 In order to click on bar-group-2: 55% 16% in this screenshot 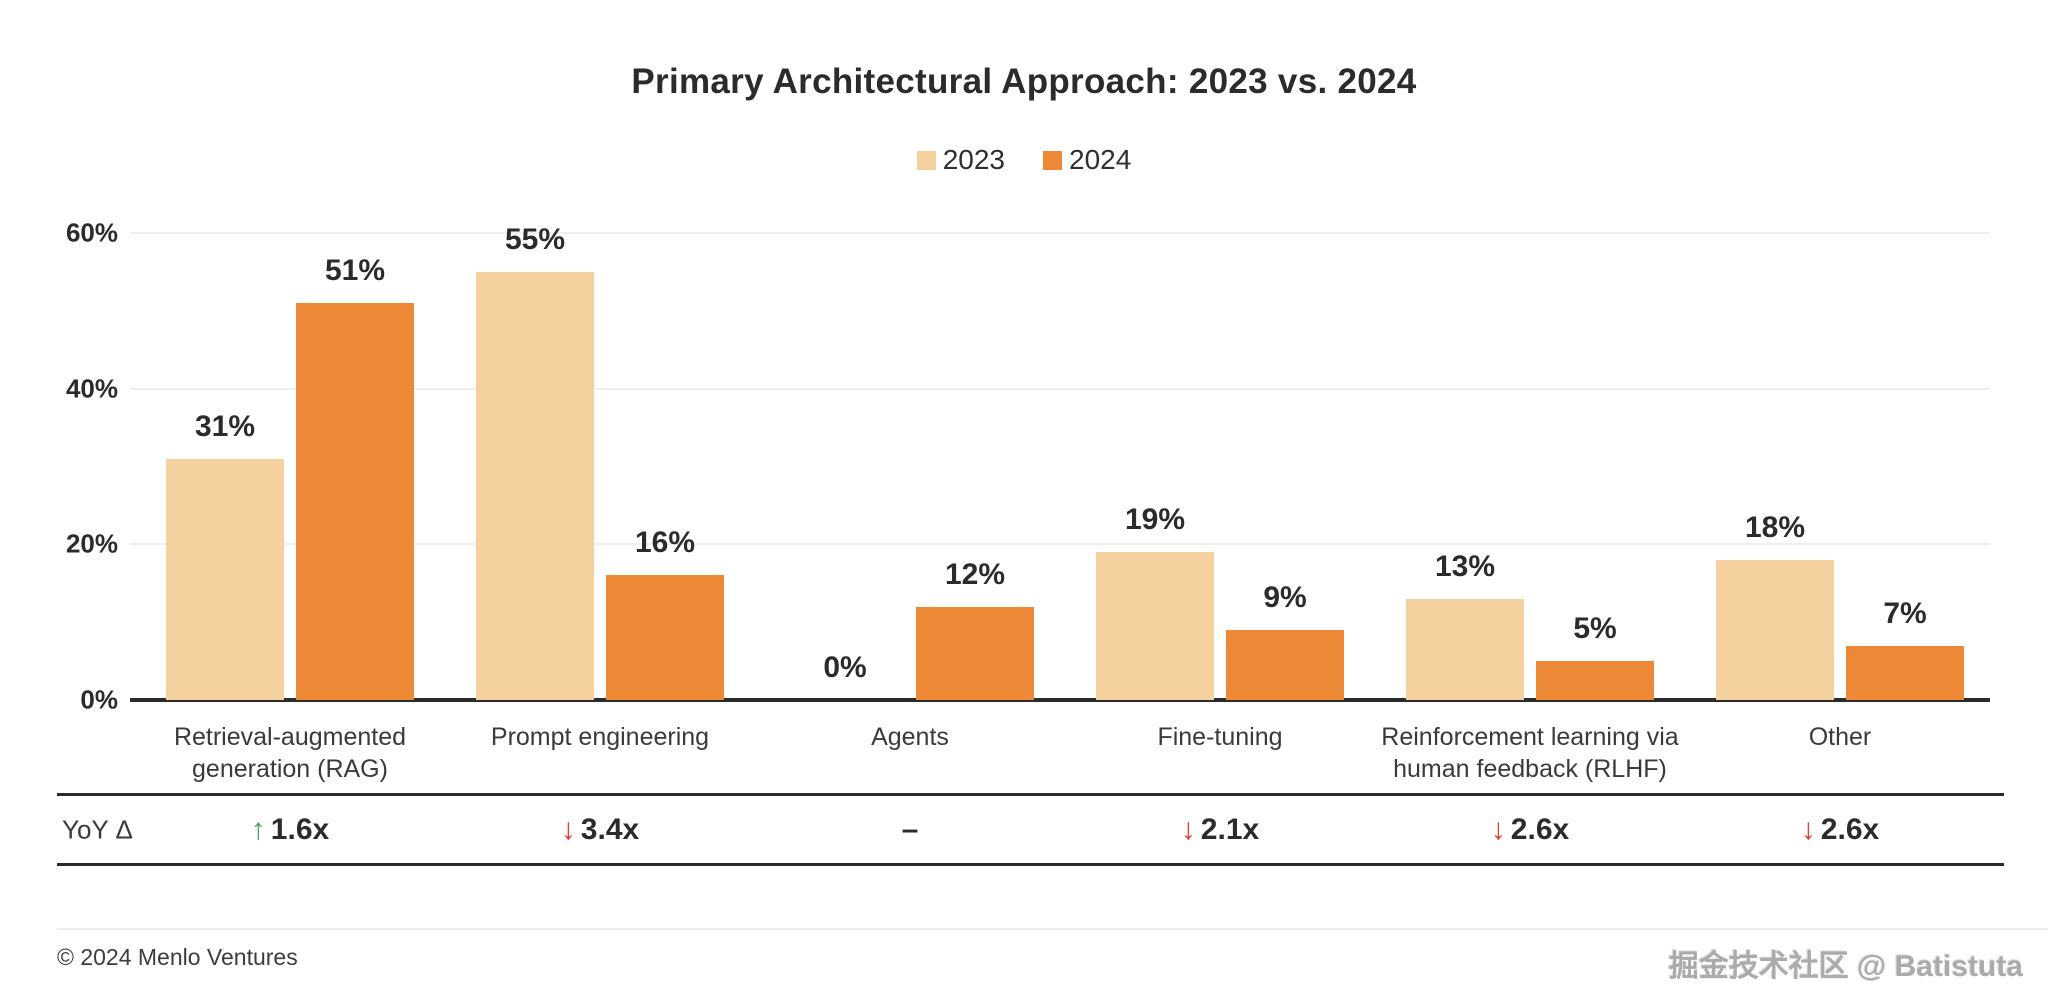, I will do `click(600, 461)`.